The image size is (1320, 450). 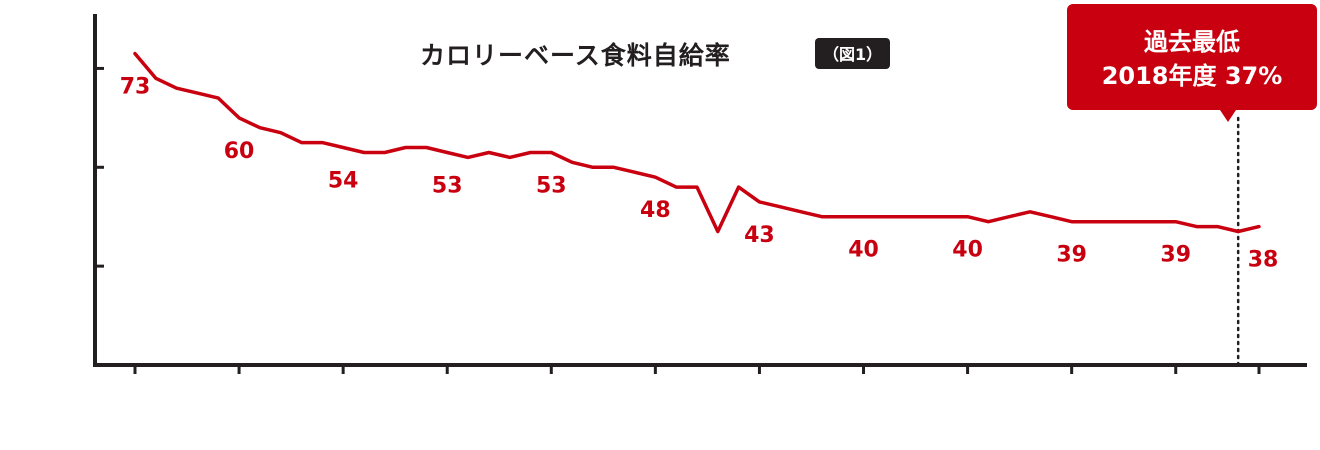 I want to click on record-low-callout: 過去最低 2018年度 37%, so click(x=1192, y=63).